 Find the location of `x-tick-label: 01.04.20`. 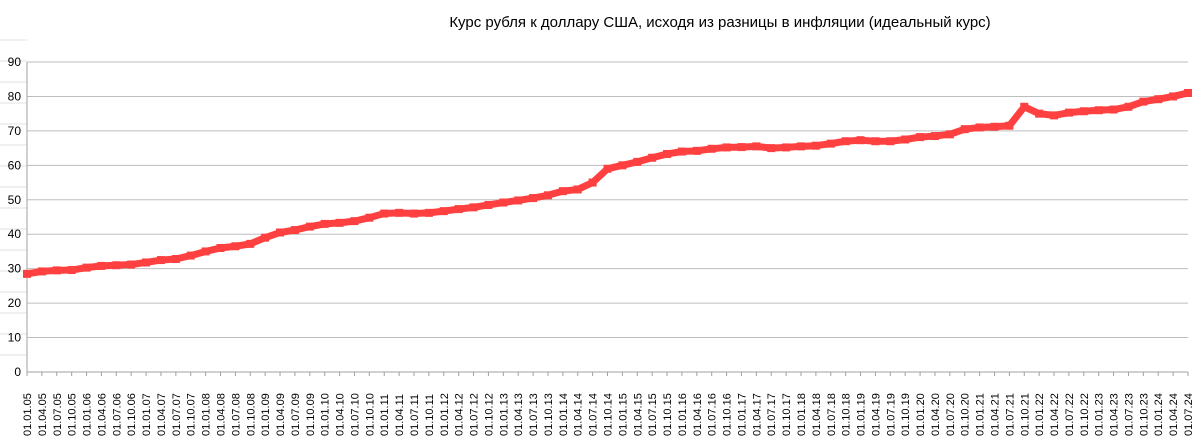

x-tick-label: 01.04.20 is located at coordinates (936, 414).